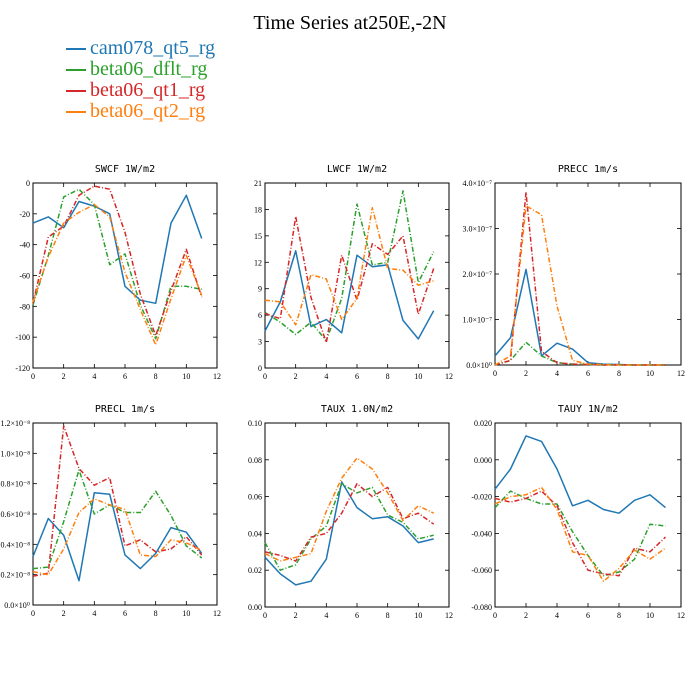 This screenshot has width=700, height=700. What do you see at coordinates (357, 169) in the screenshot?
I see `panel-title: LWCF 1W/m2` at bounding box center [357, 169].